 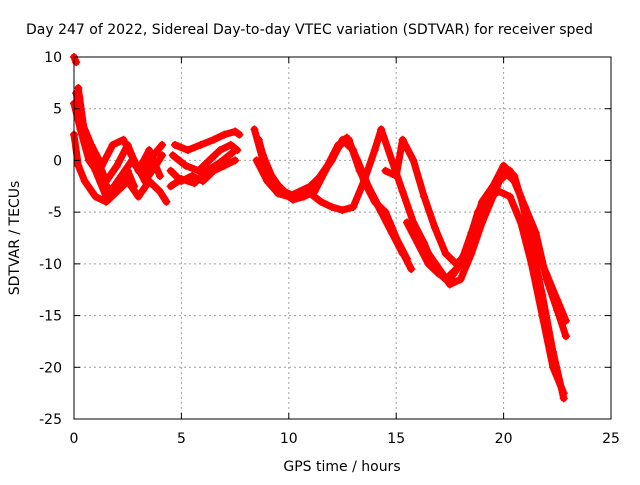 I want to click on y-tick-label: 0, so click(x=57, y=161).